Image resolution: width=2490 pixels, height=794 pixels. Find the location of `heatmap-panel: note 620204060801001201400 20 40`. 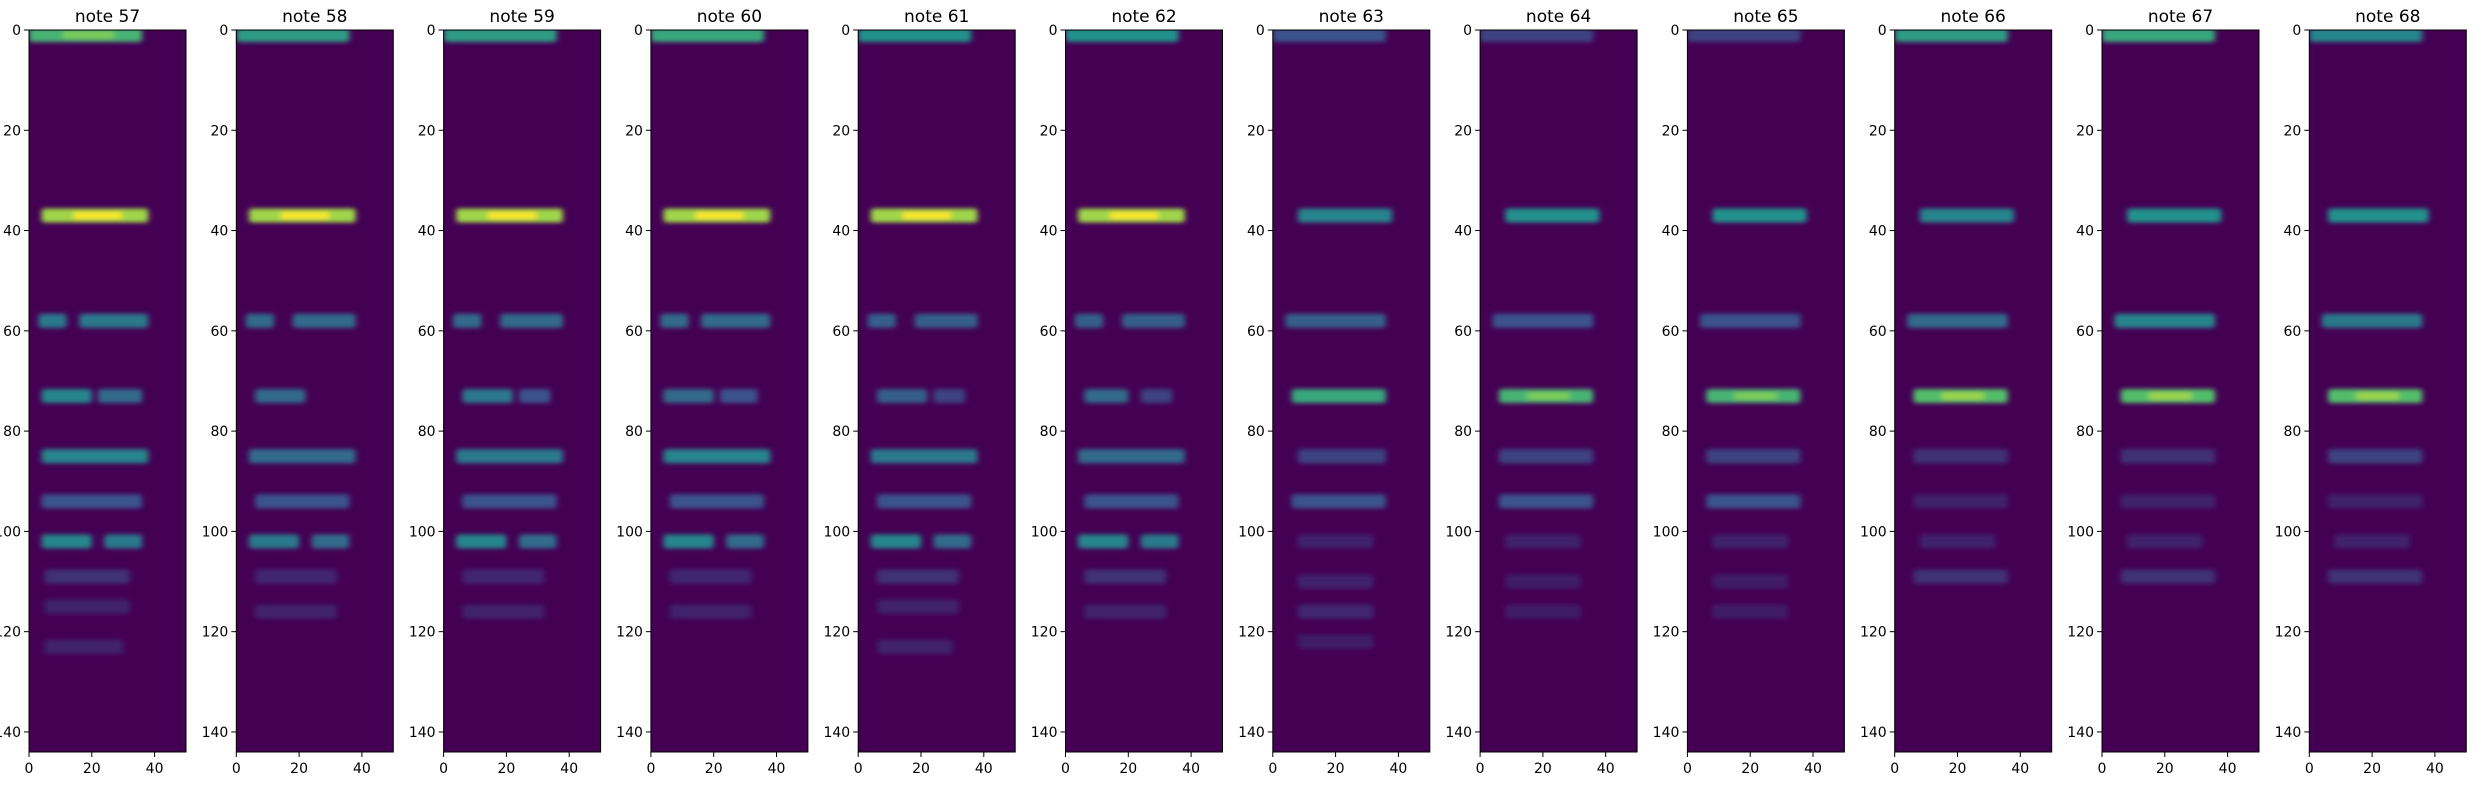

heatmap-panel: note 620204060801001201400 20 40 is located at coordinates (1127, 392).